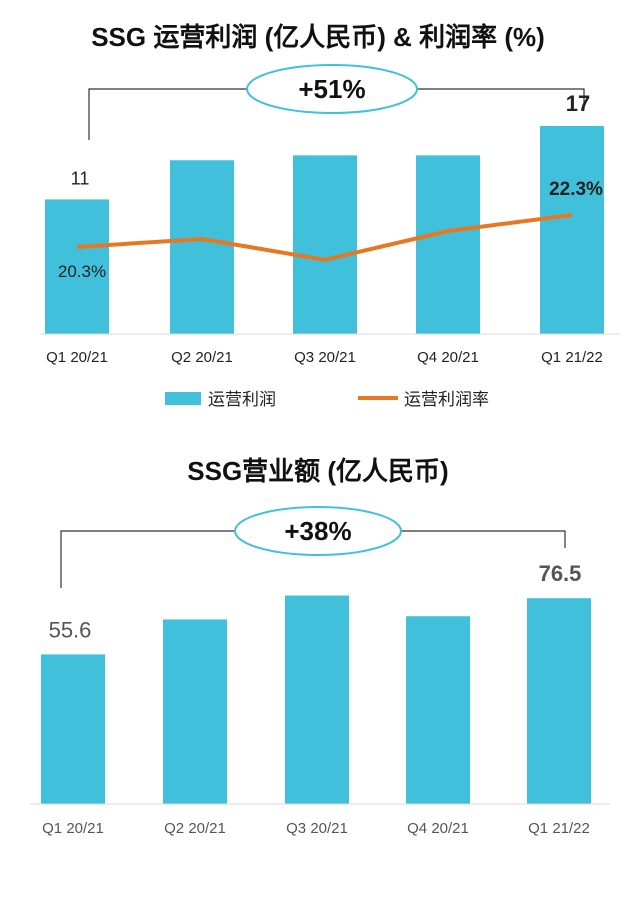 The image size is (636, 919). I want to click on chart2-x-tick-5: Q1 21/22, so click(559, 828).